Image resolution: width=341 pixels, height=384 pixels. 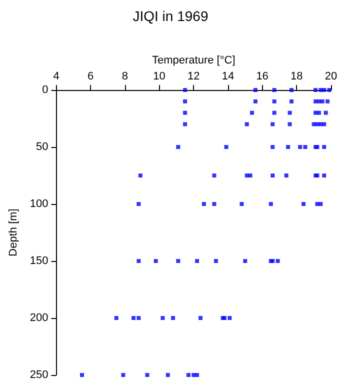 I want to click on y-tick-label: 100, so click(x=39, y=204).